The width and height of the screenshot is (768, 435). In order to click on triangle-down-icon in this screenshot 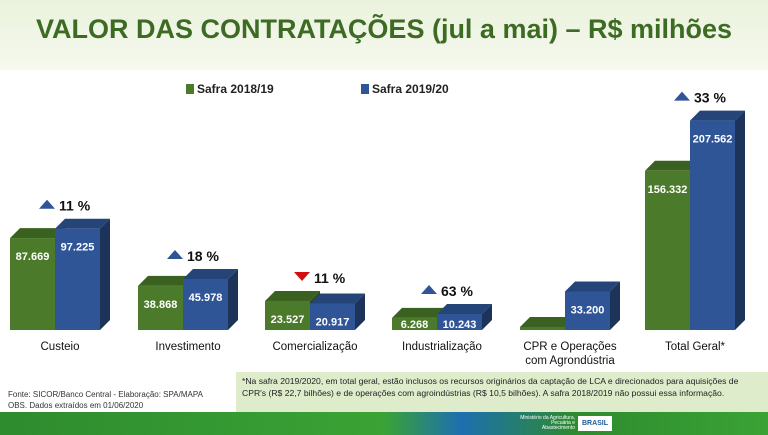, I will do `click(302, 276)`.